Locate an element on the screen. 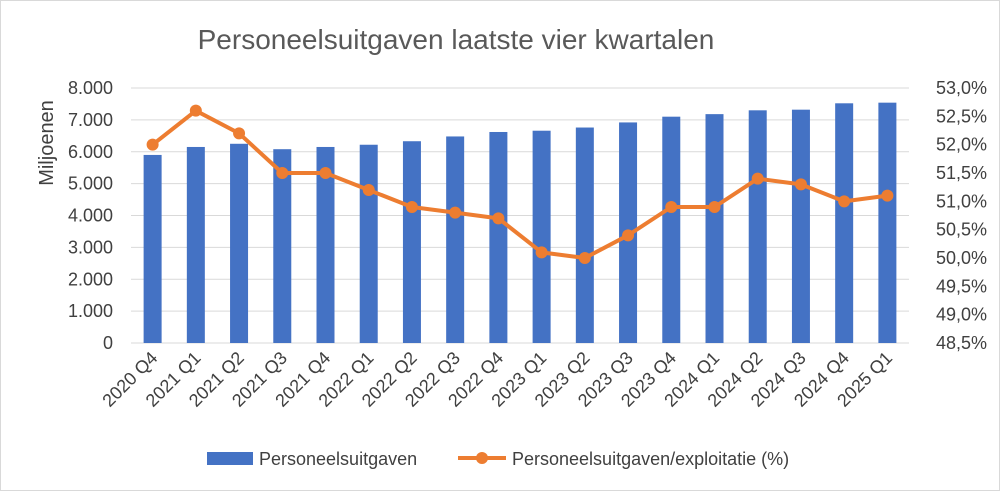 This screenshot has width=1000, height=492. y2-tick-label: 52,5% is located at coordinates (961, 116).